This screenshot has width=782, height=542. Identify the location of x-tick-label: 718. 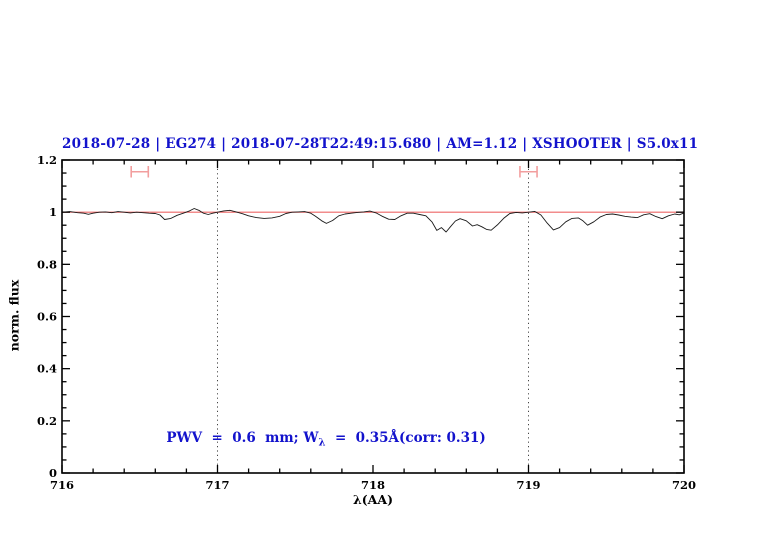
(373, 485).